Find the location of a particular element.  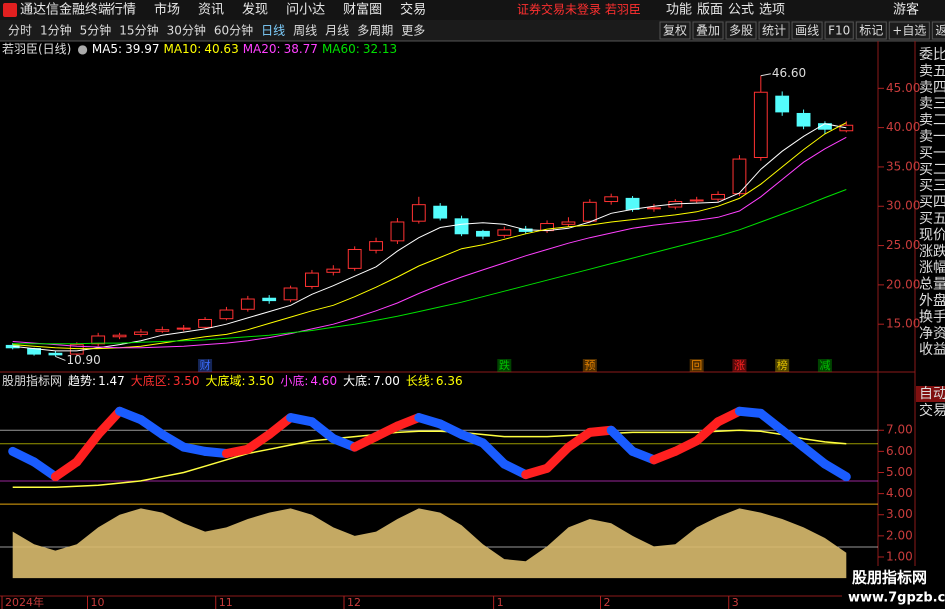

menu-item: 功能 is located at coordinates (679, 10).